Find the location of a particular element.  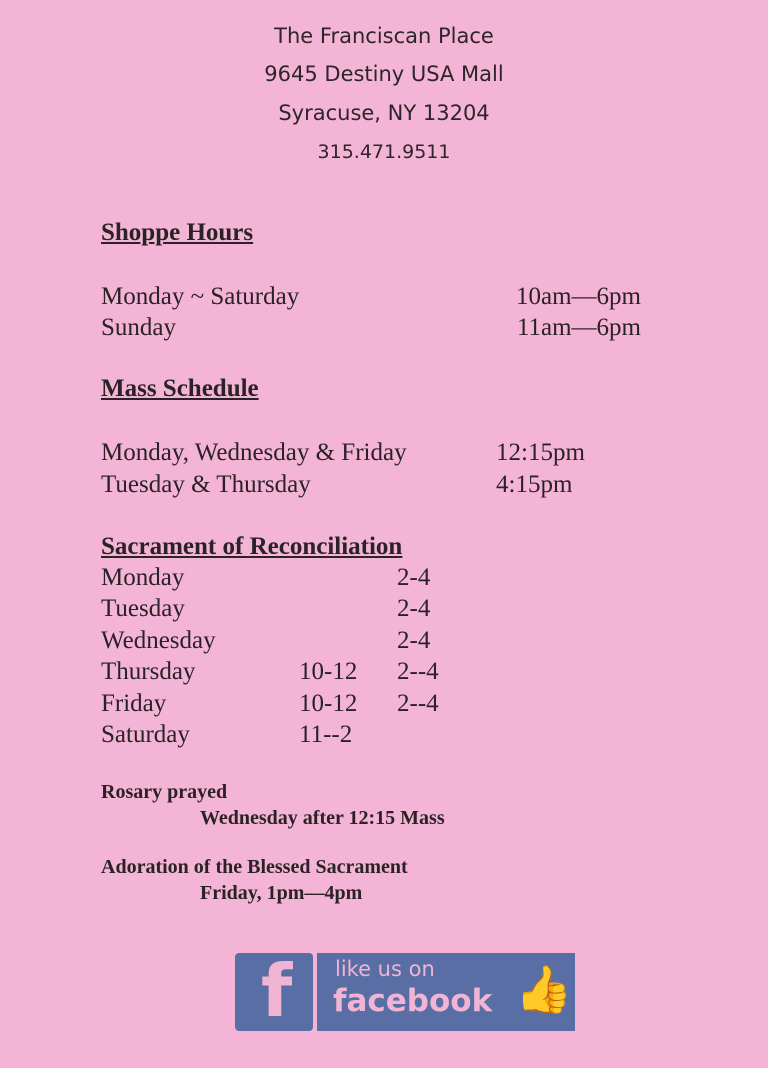

hours-time: 10am—6pm is located at coordinates (578, 296).